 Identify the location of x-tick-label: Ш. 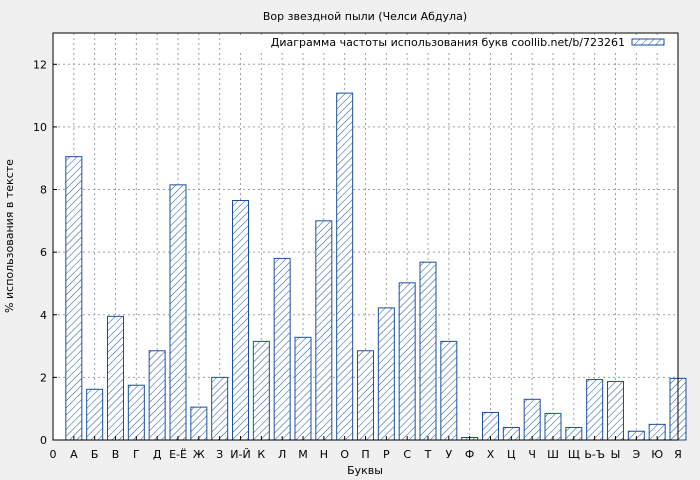
(553, 454).